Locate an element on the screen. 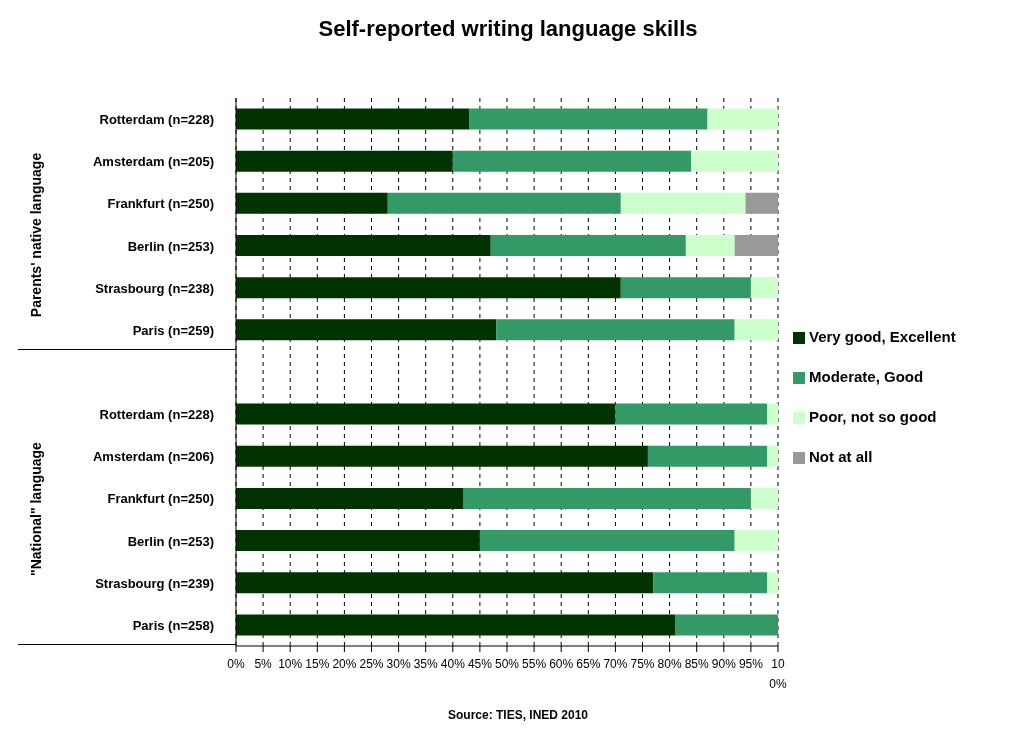 The height and width of the screenshot is (738, 1015). x-tick-label: 25% is located at coordinates (371, 664).